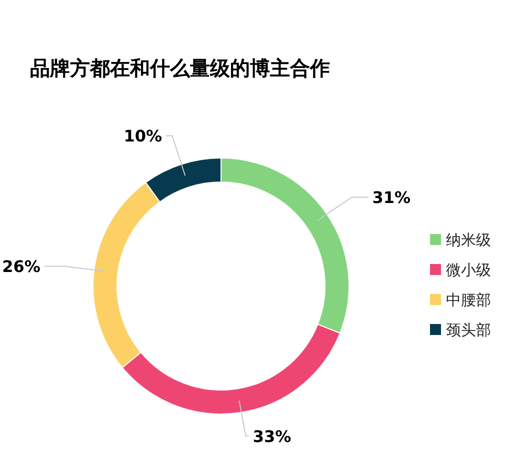 Image resolution: width=522 pixels, height=450 pixels. I want to click on data-label: 33%, so click(272, 436).